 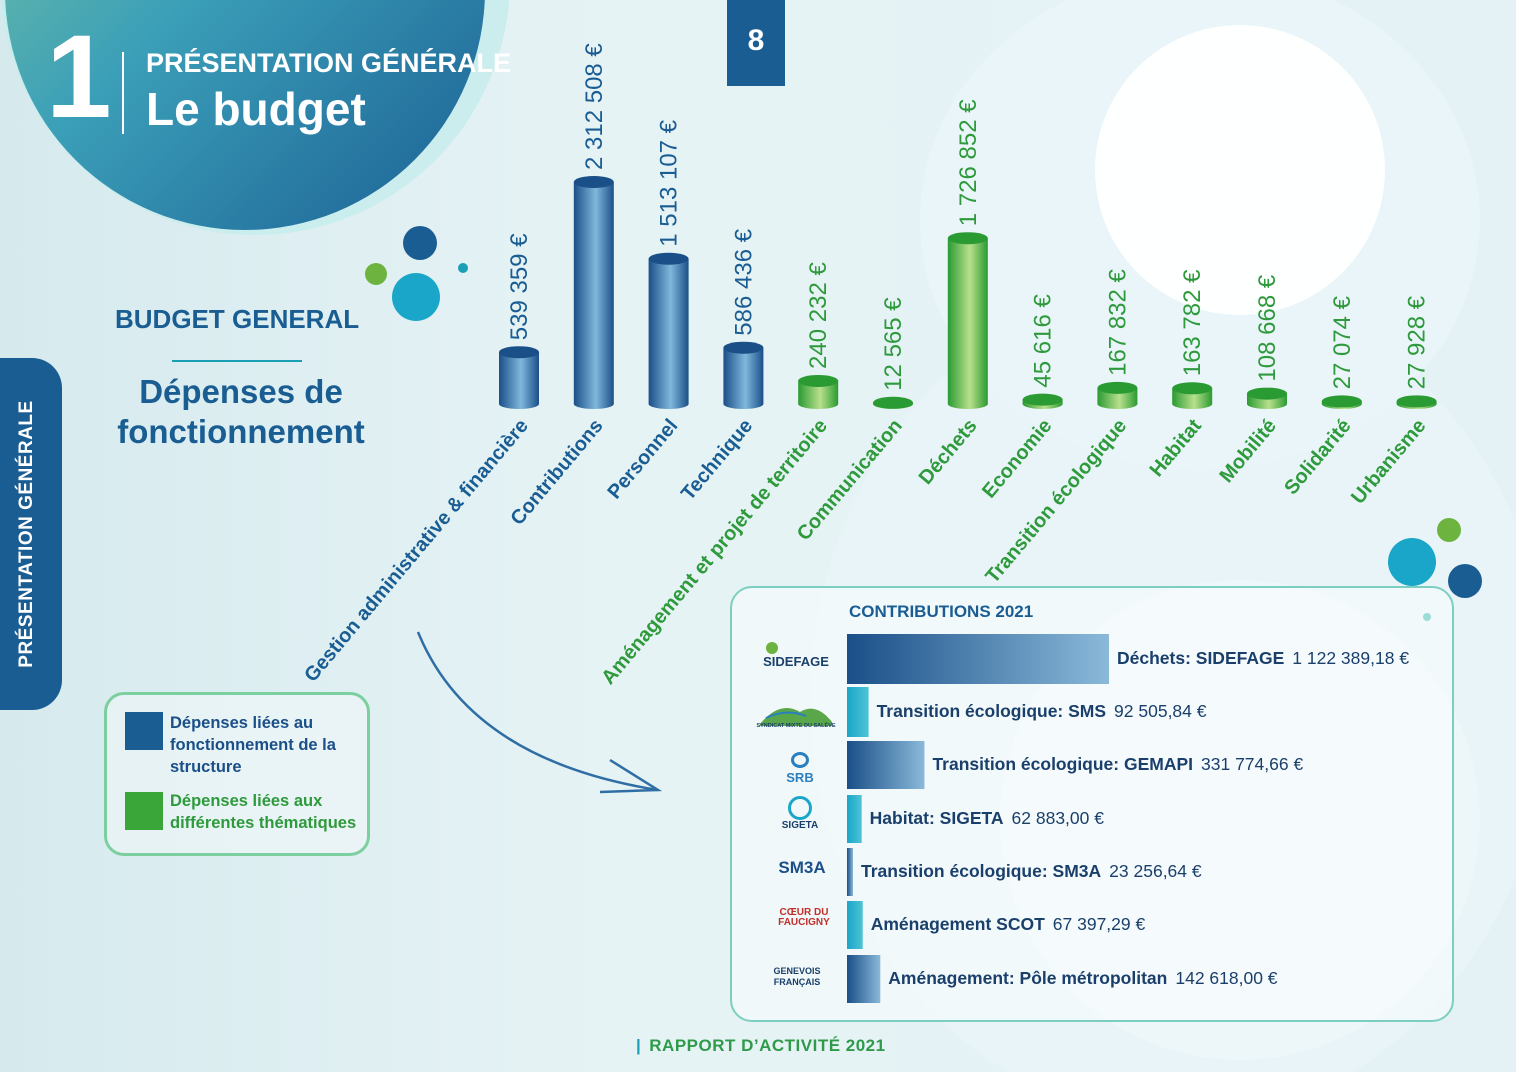 What do you see at coordinates (804, 917) in the screenshot?
I see `logo-coeur-faucigny: CŒUR DU FAUCIGNY` at bounding box center [804, 917].